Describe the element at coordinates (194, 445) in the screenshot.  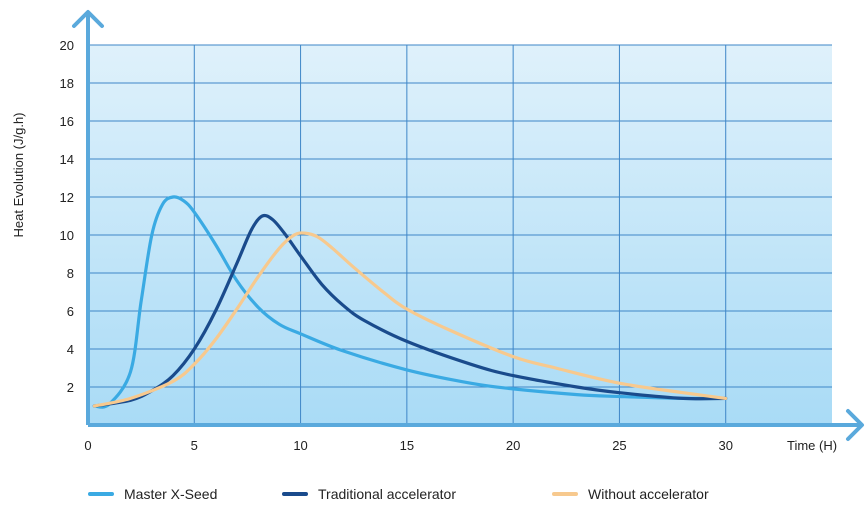
I see `x-tick-label-5: 5` at that location.